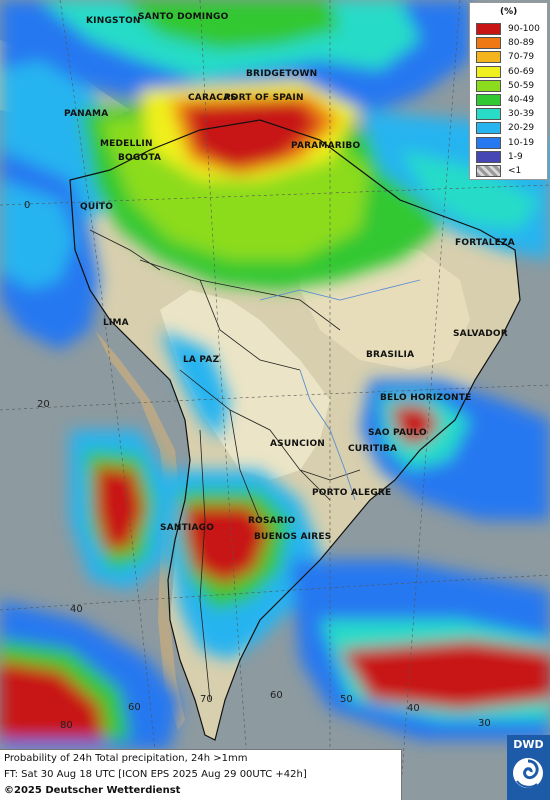 This screenshot has width=550, height=800. What do you see at coordinates (183, 17) in the screenshot?
I see `city-label: SANTO DOMINGO` at bounding box center [183, 17].